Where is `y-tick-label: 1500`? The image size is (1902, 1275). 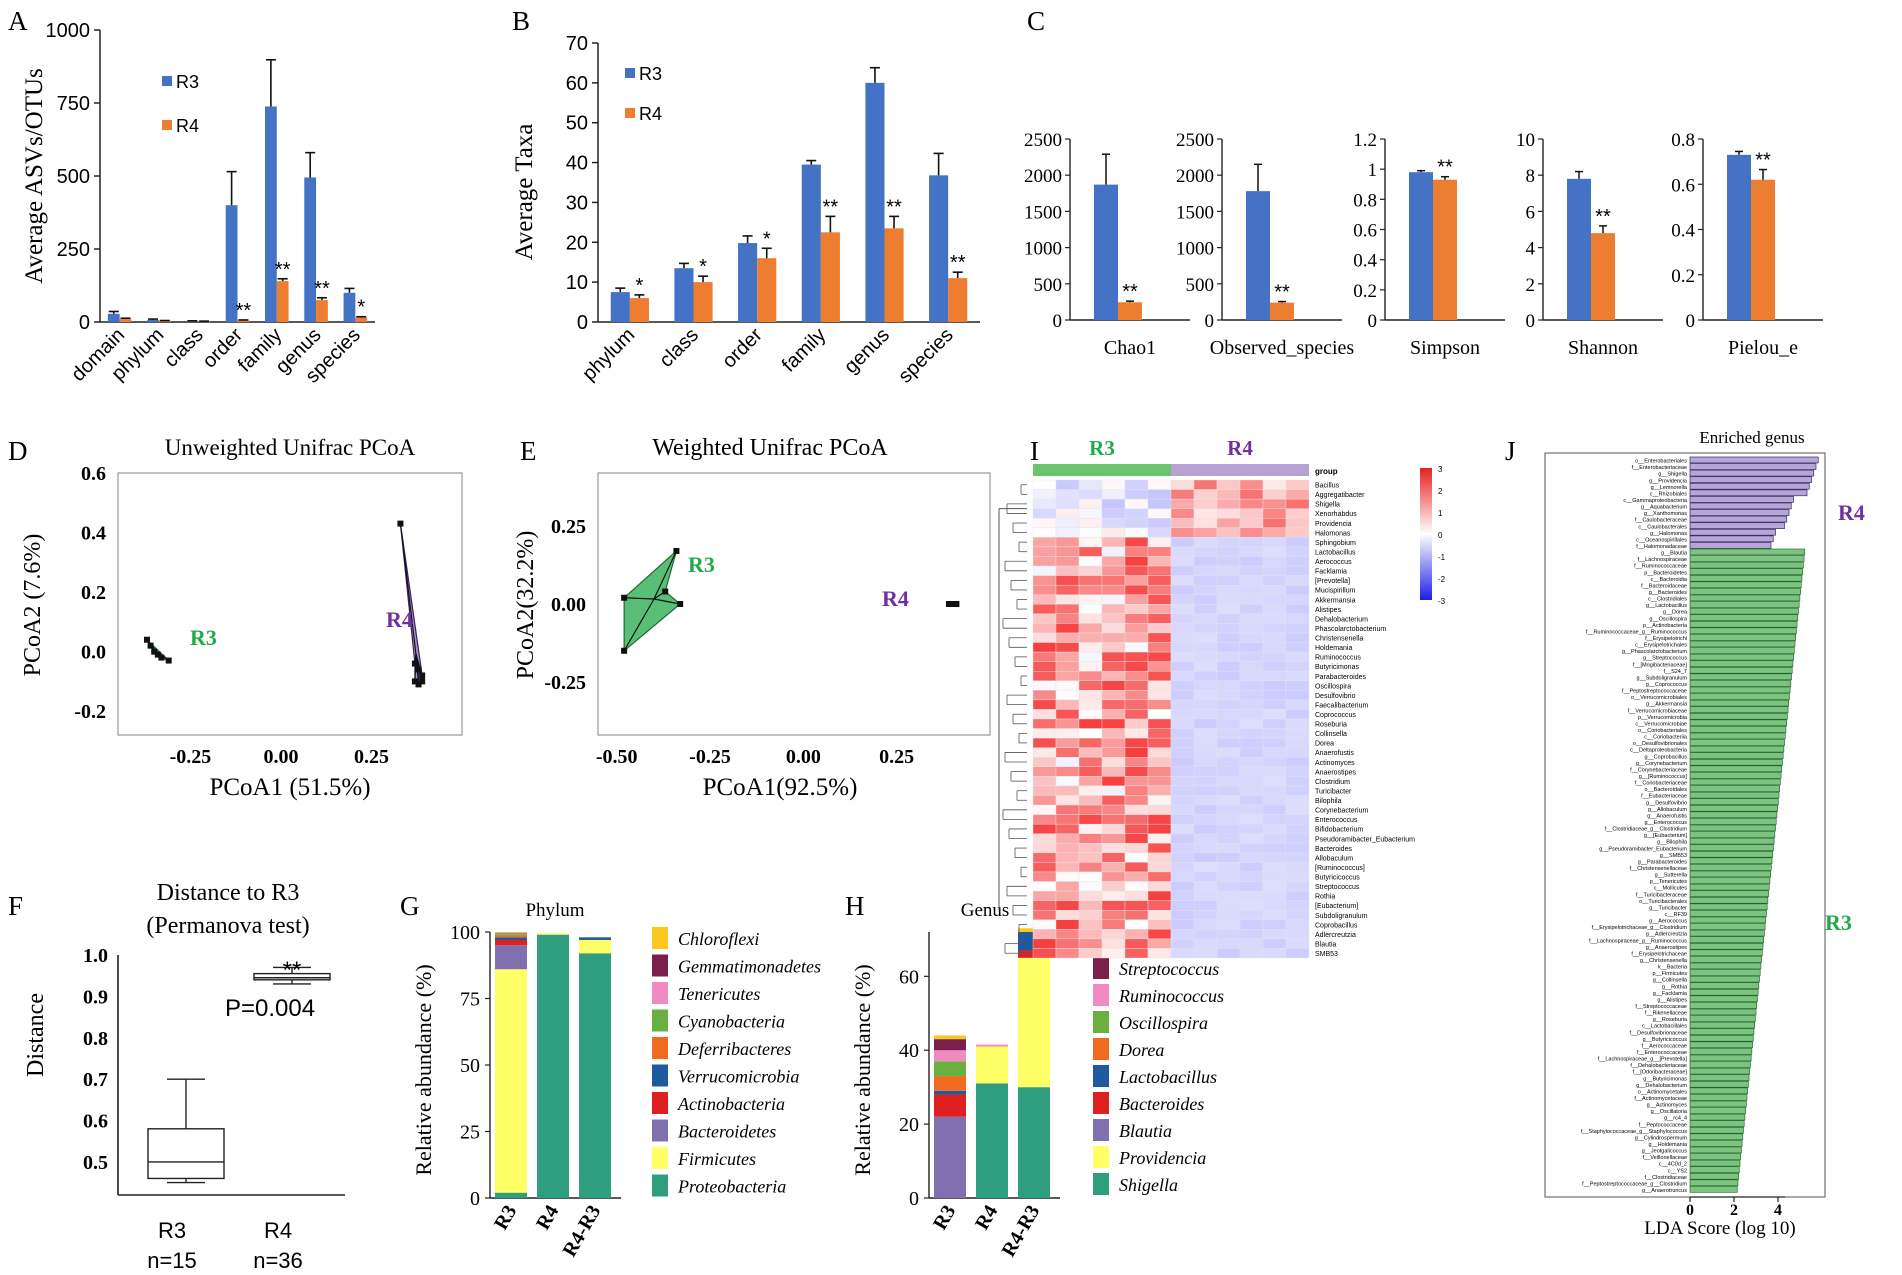
y-tick-label: 1500 is located at coordinates (1195, 212).